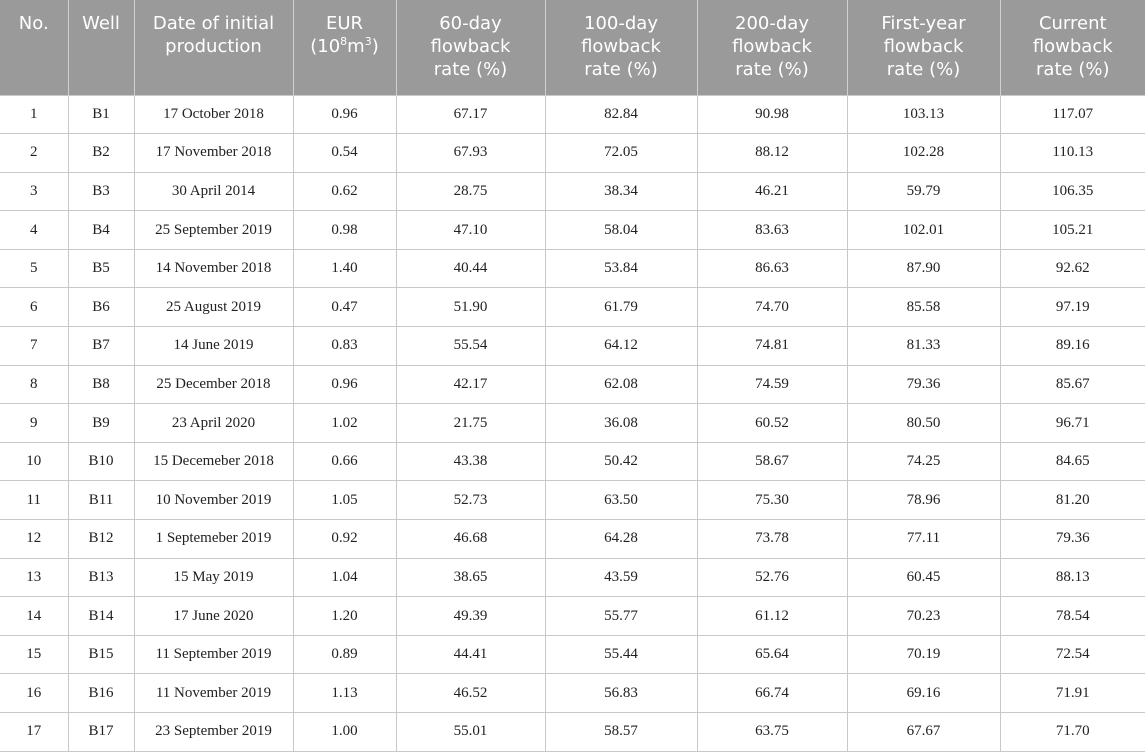 The image size is (1145, 752). I want to click on cell-current: 106.35, so click(1072, 191).